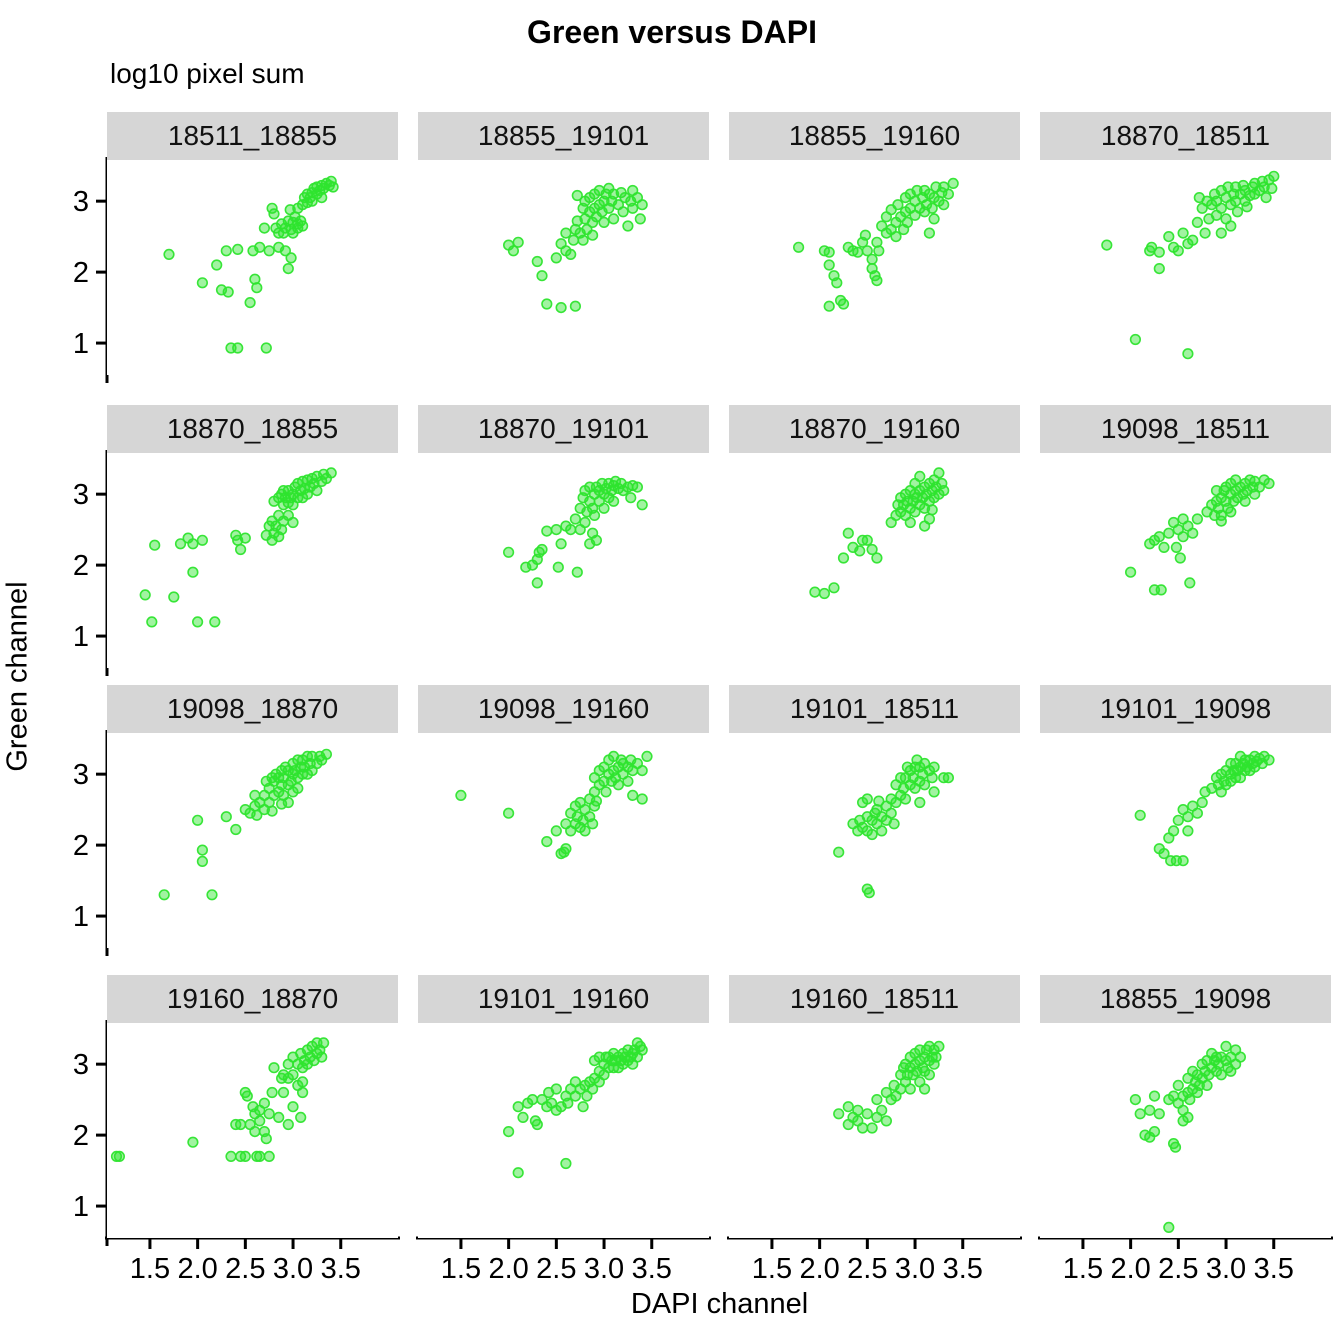  I want to click on facet-strip: 19101_18511, so click(874, 709).